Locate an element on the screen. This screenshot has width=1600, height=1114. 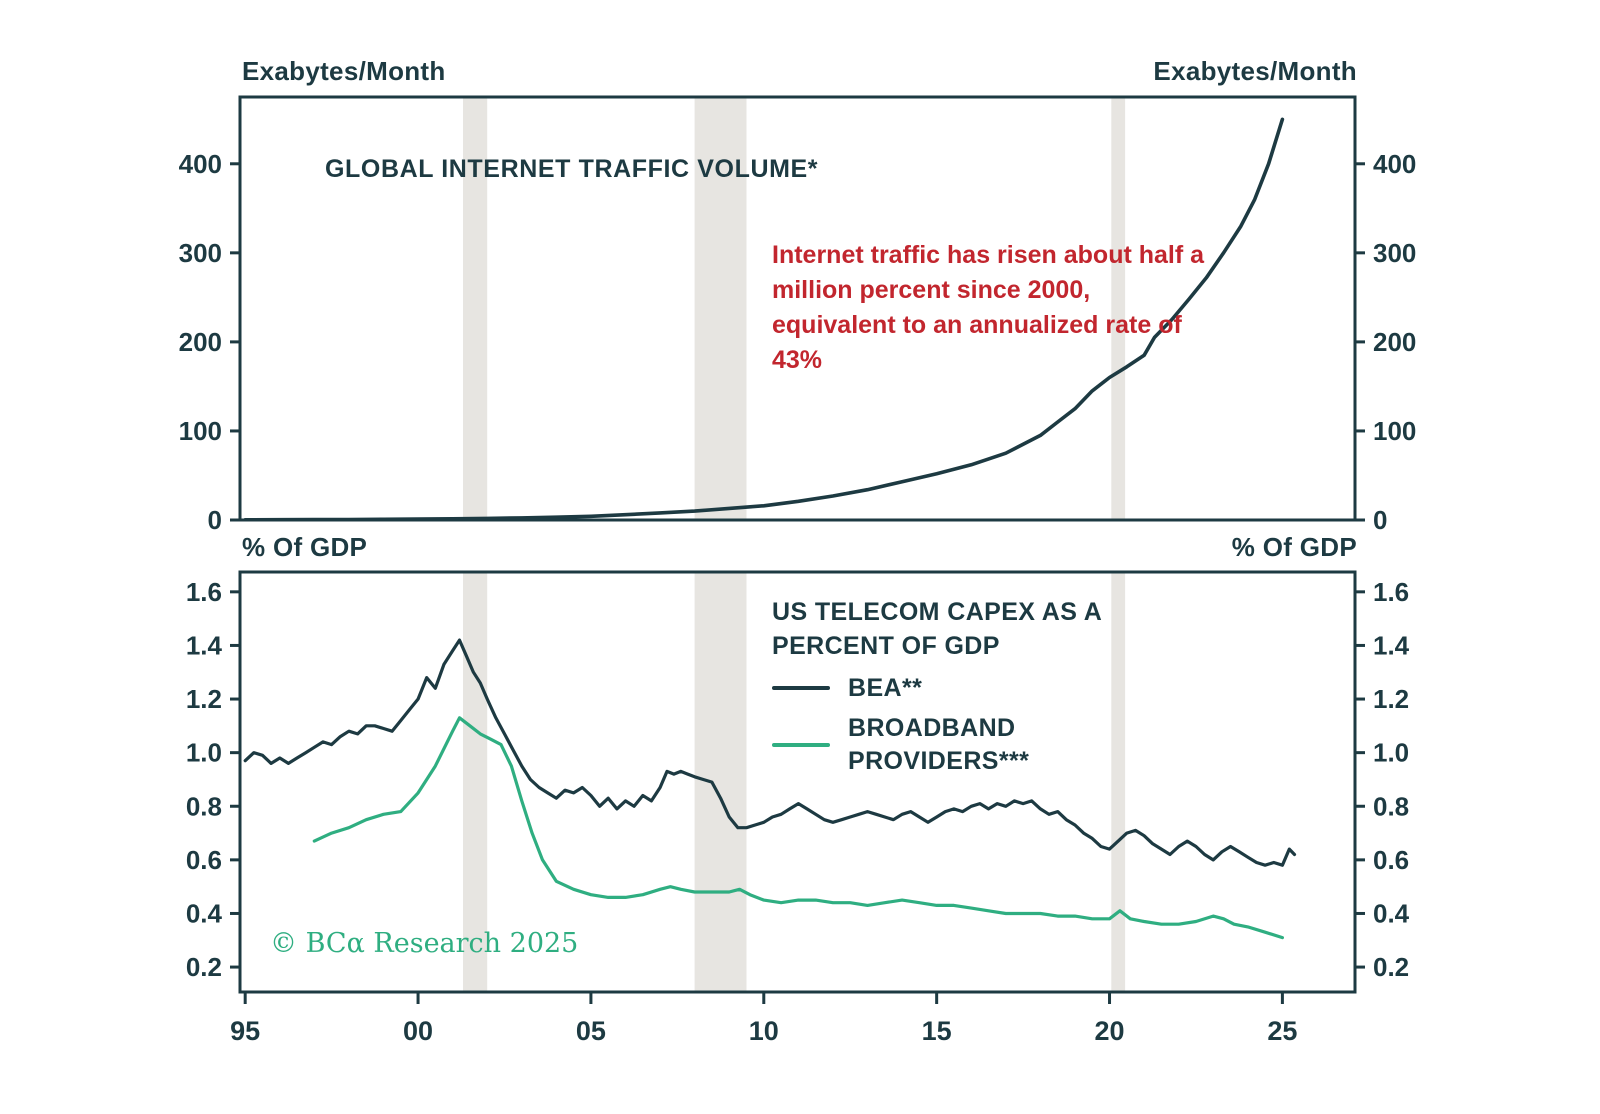
x-tick-label: 95 is located at coordinates (245, 1031).